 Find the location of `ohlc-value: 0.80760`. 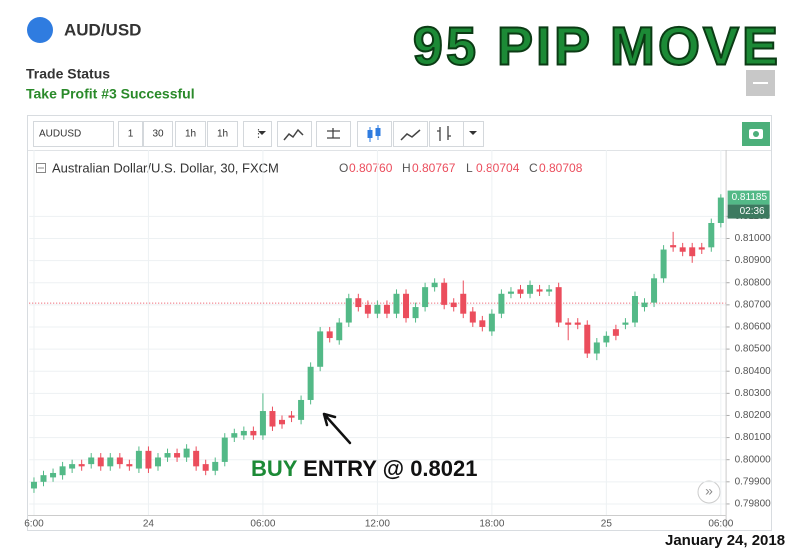

ohlc-value: 0.80760 is located at coordinates (371, 168).